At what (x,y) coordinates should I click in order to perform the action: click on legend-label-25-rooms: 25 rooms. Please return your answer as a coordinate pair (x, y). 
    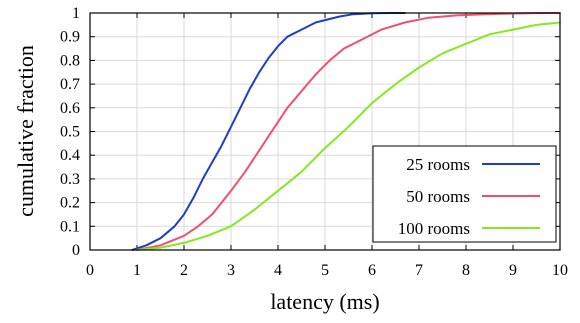
    Looking at the image, I should click on (438, 164).